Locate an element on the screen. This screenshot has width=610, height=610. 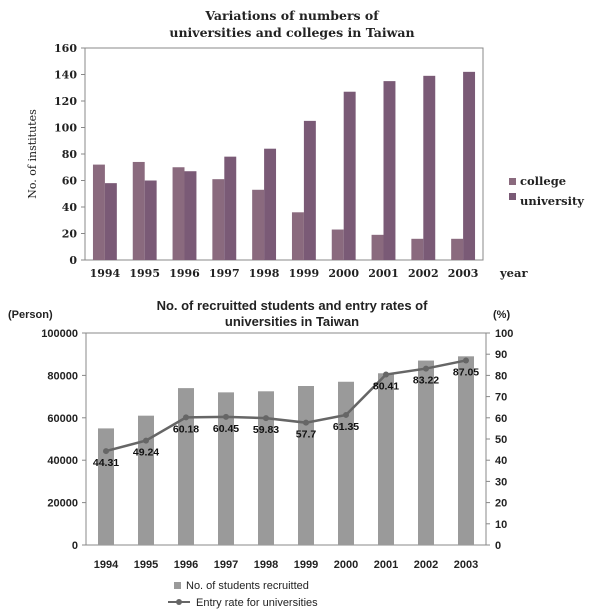
y-left-tick-label: 0 is located at coordinates (75, 546).